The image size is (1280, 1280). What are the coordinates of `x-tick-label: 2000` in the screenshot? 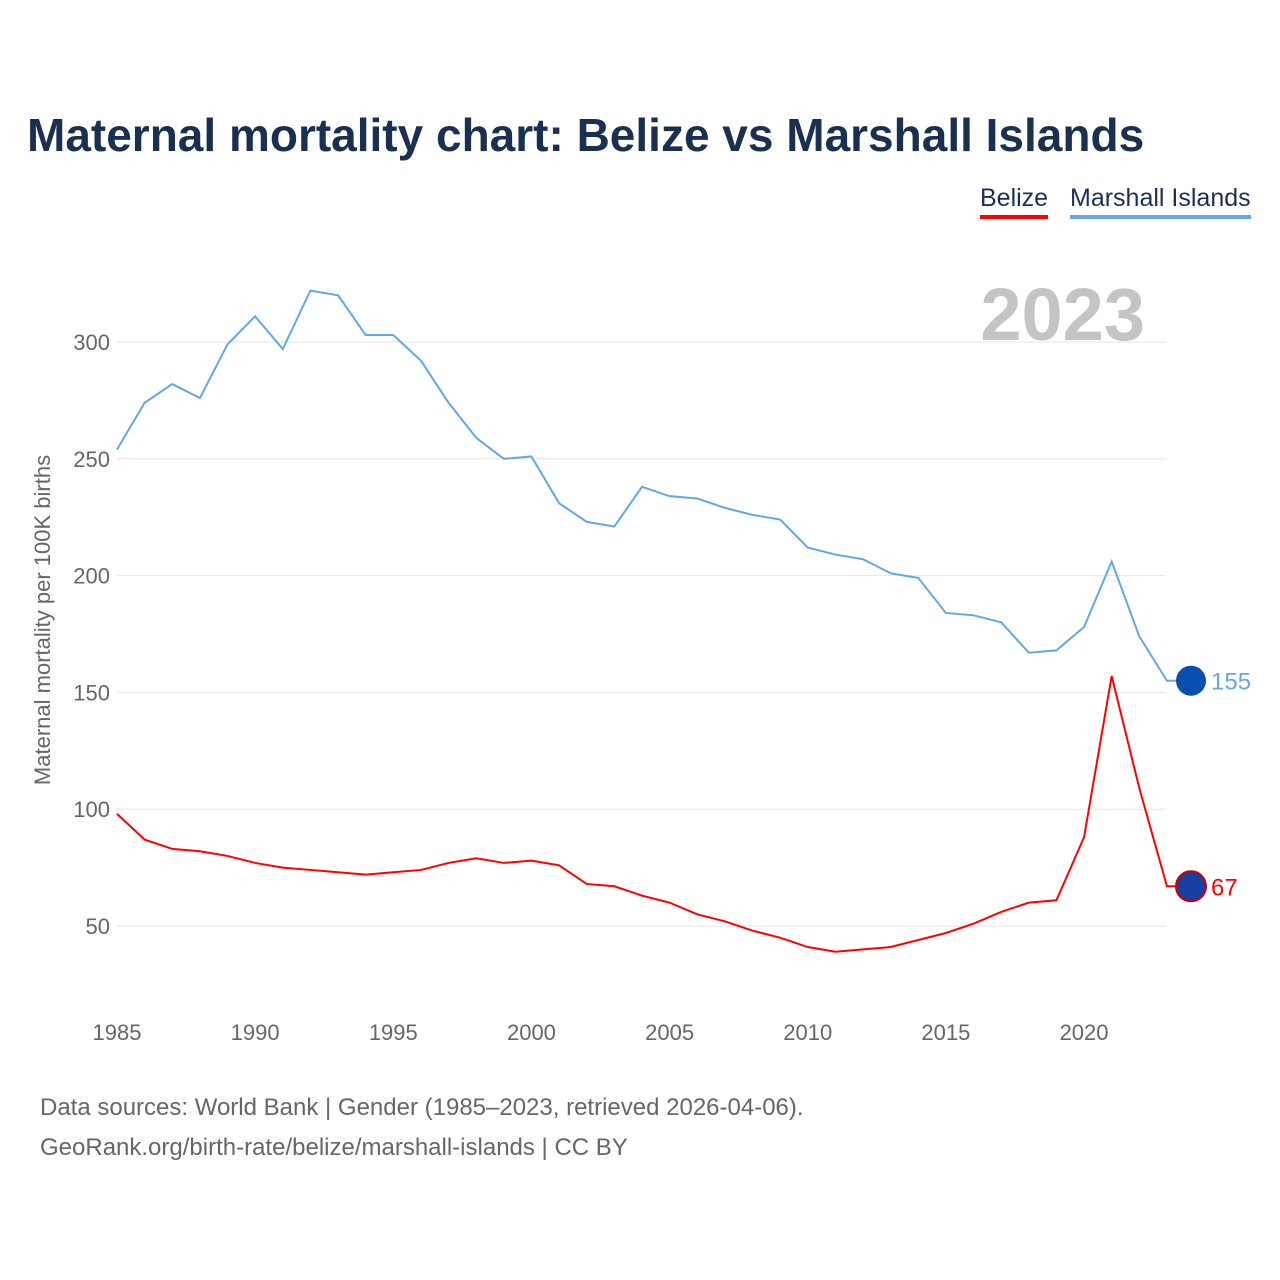 It's located at (531, 1032).